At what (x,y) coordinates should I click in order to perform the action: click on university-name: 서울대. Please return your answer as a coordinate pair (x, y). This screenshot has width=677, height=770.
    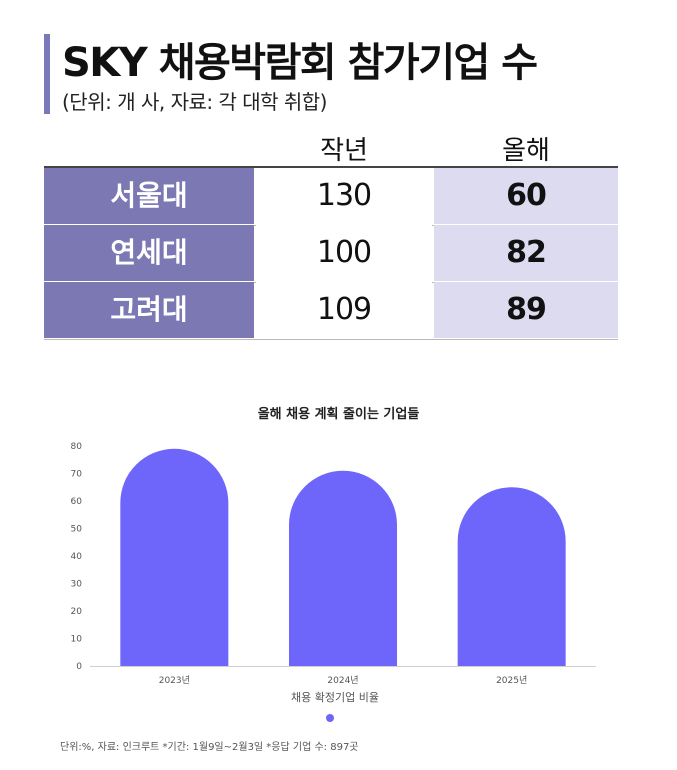
    Looking at the image, I should click on (149, 196).